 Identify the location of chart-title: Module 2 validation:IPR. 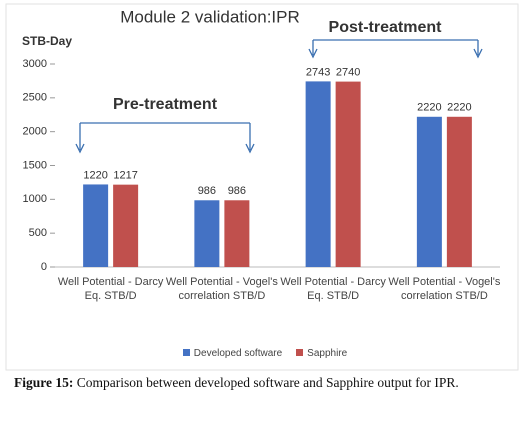
(210, 16).